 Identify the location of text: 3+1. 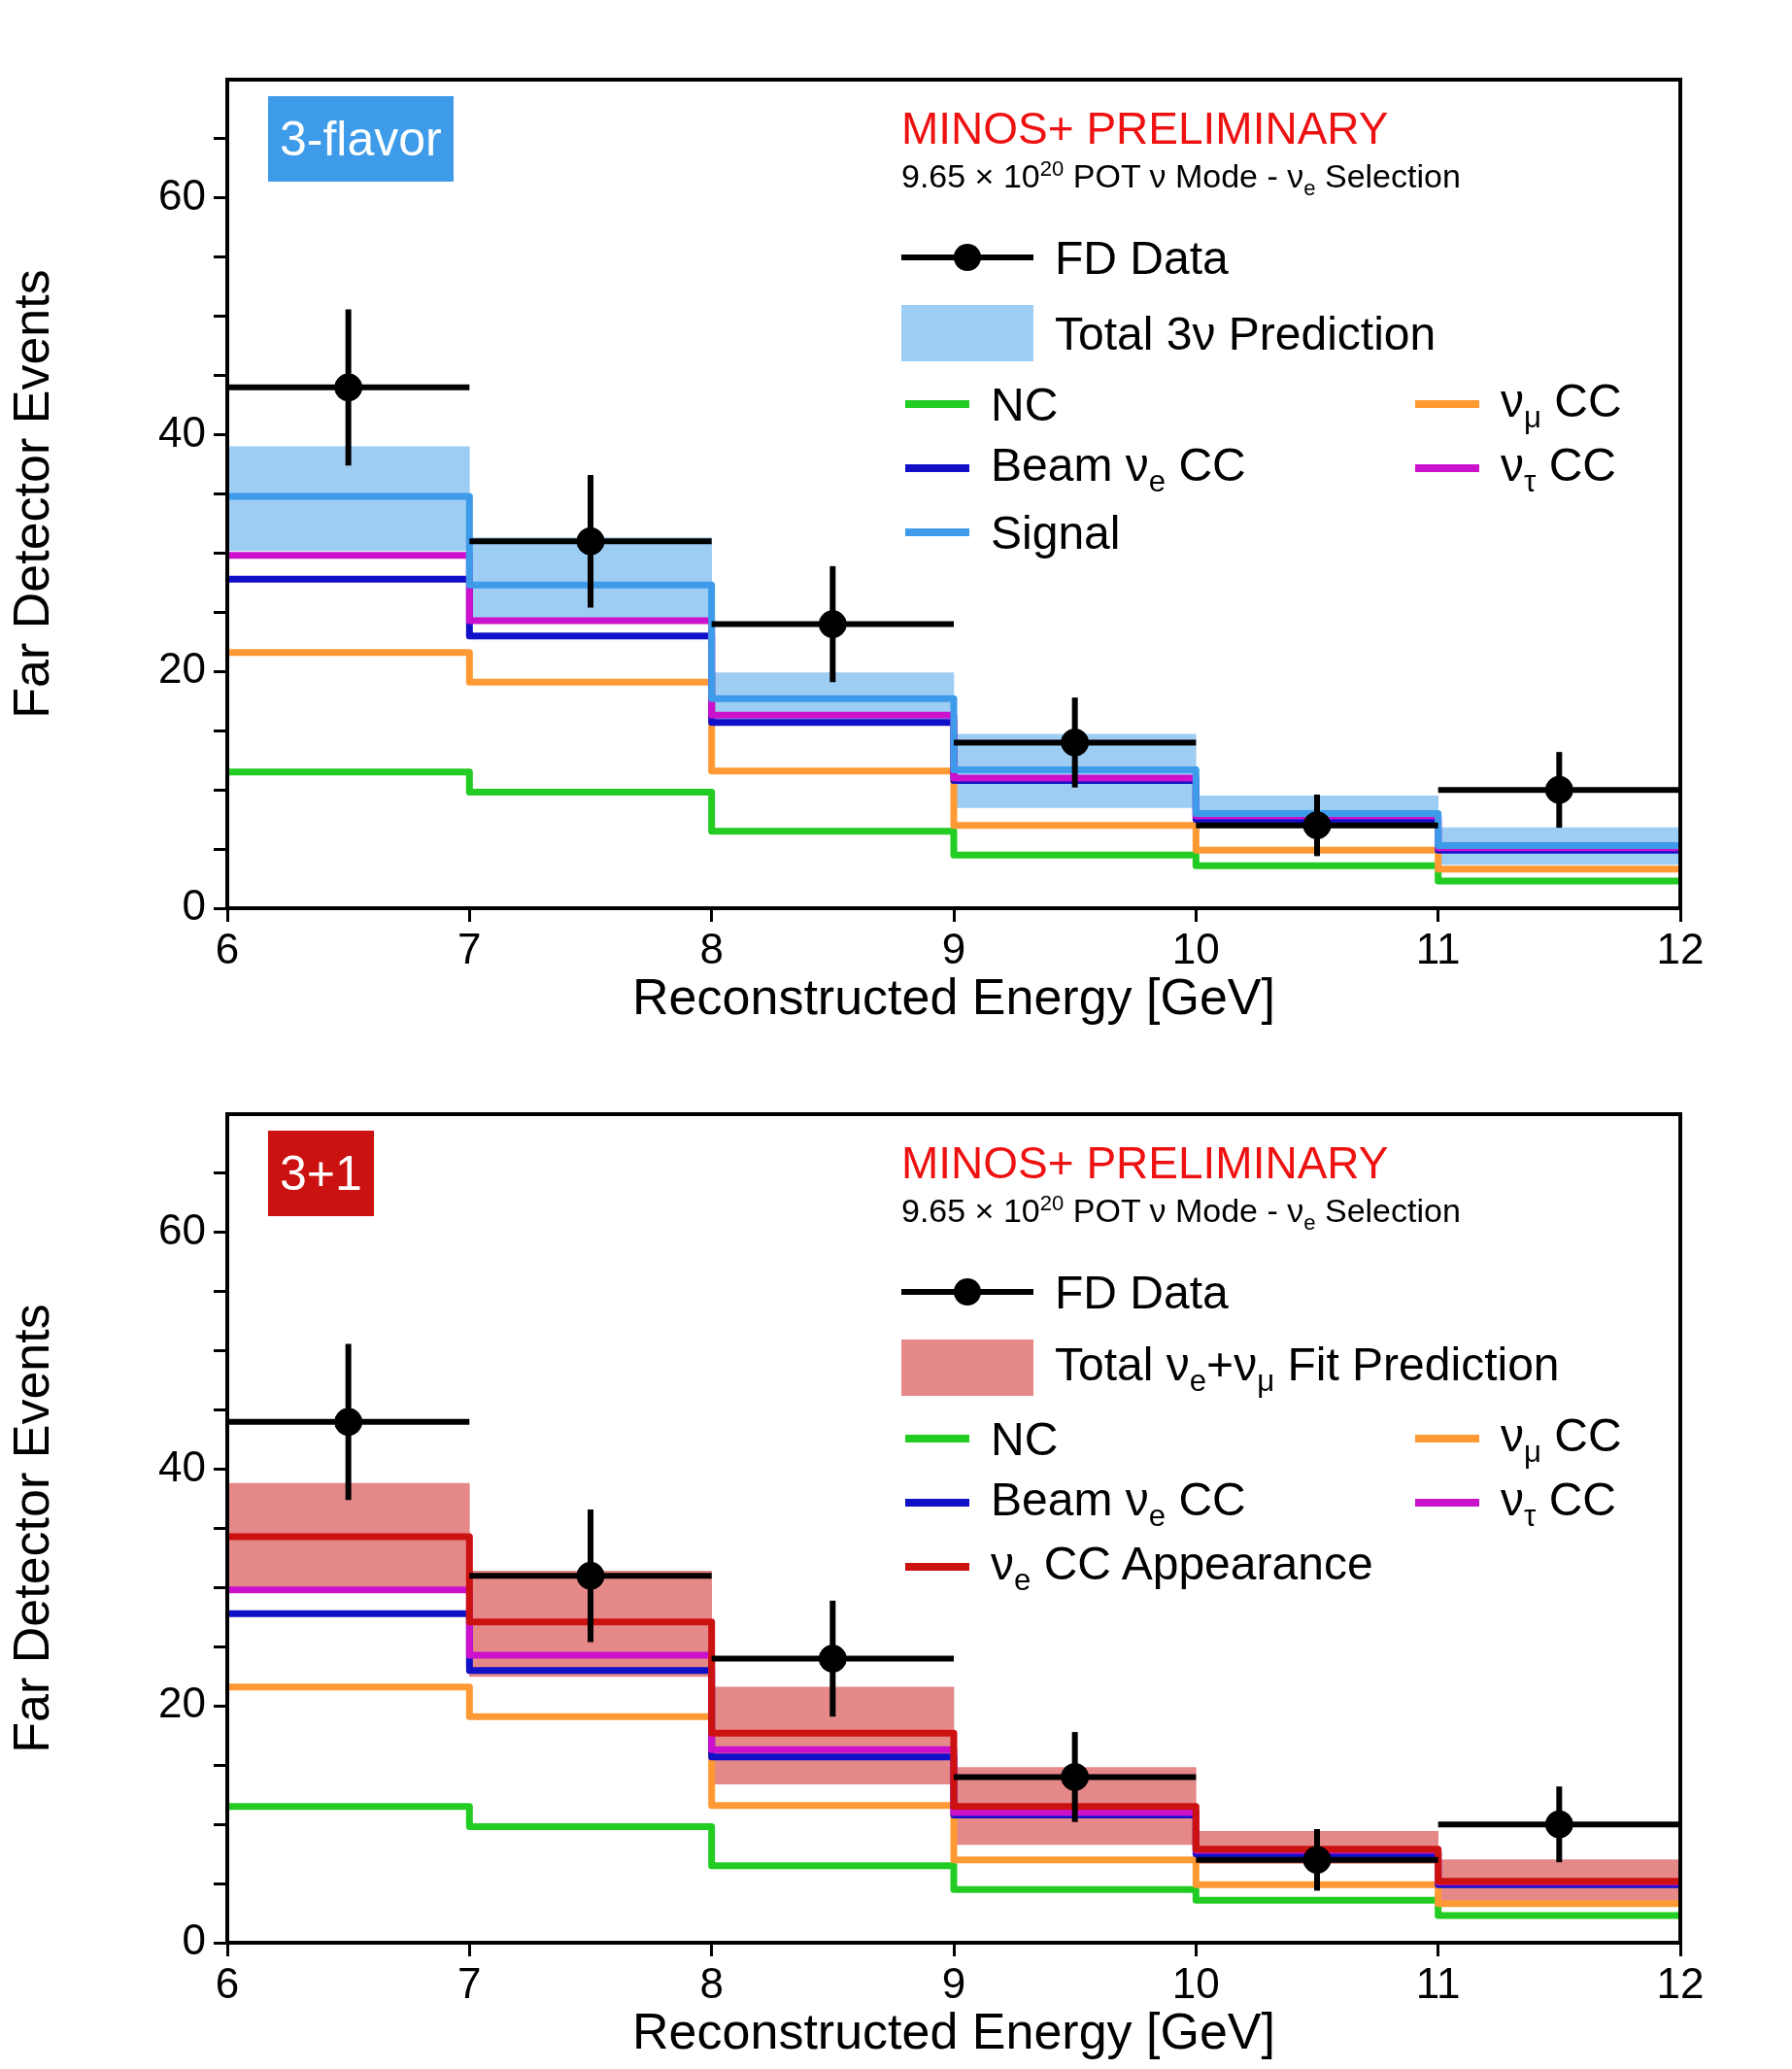
(321, 1173).